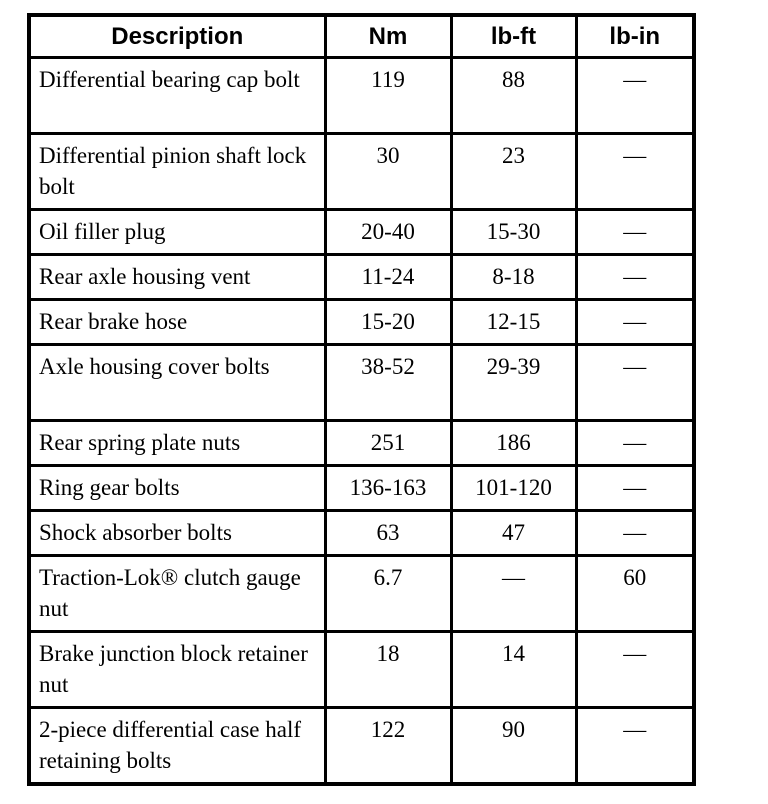  I want to click on table-row: Rear axle housing vent 11-24 8-18 —, so click(361, 277).